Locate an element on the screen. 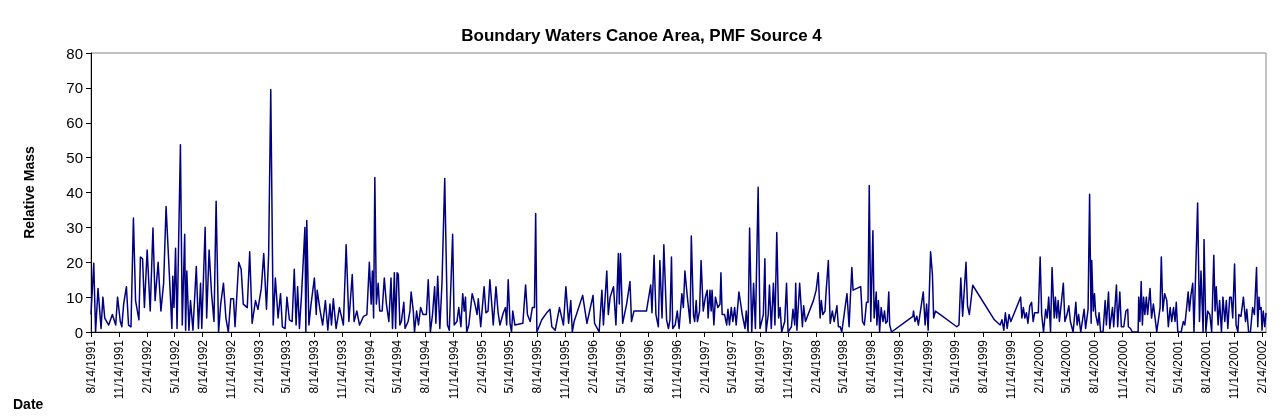 The height and width of the screenshot is (416, 1283). y-tick-label: 80 is located at coordinates (74, 53).